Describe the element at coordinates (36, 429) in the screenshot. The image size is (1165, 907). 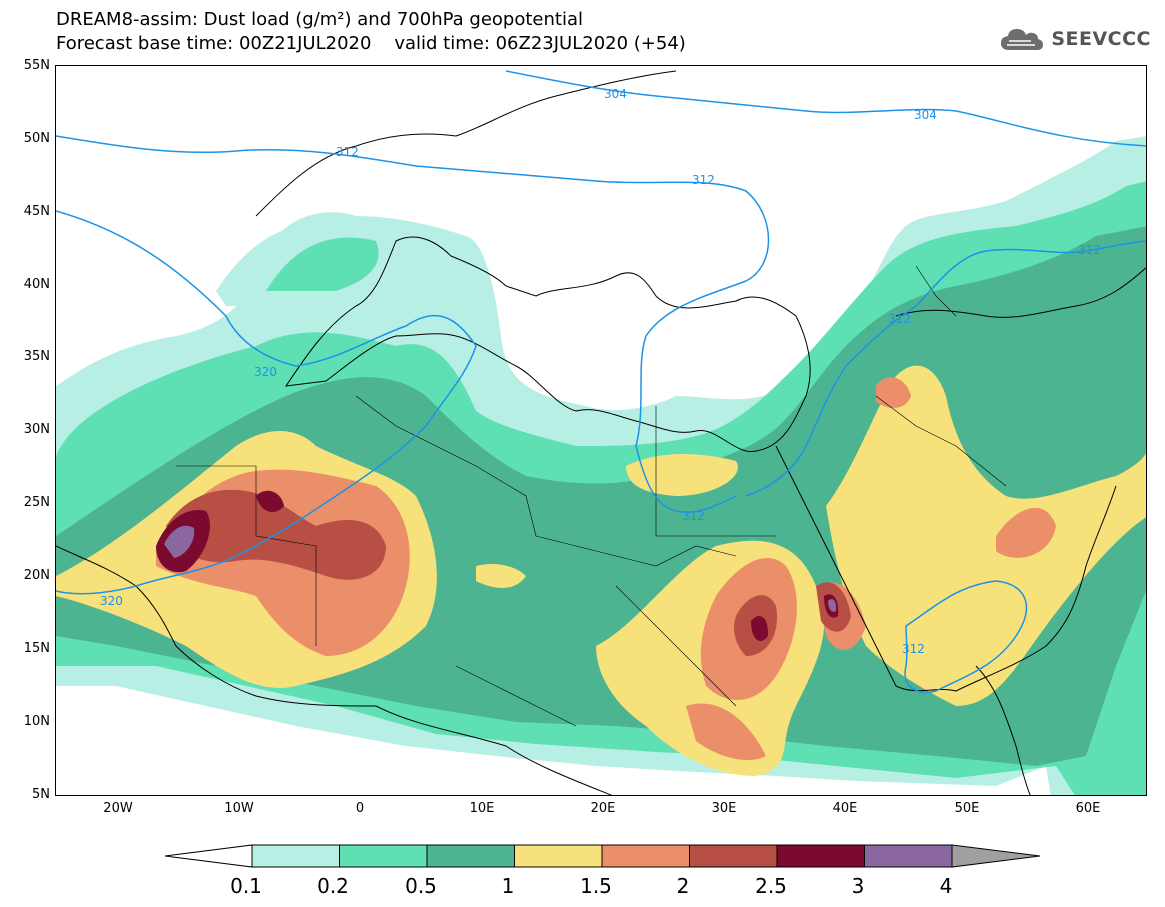
I see `lat-label: 30N` at that location.